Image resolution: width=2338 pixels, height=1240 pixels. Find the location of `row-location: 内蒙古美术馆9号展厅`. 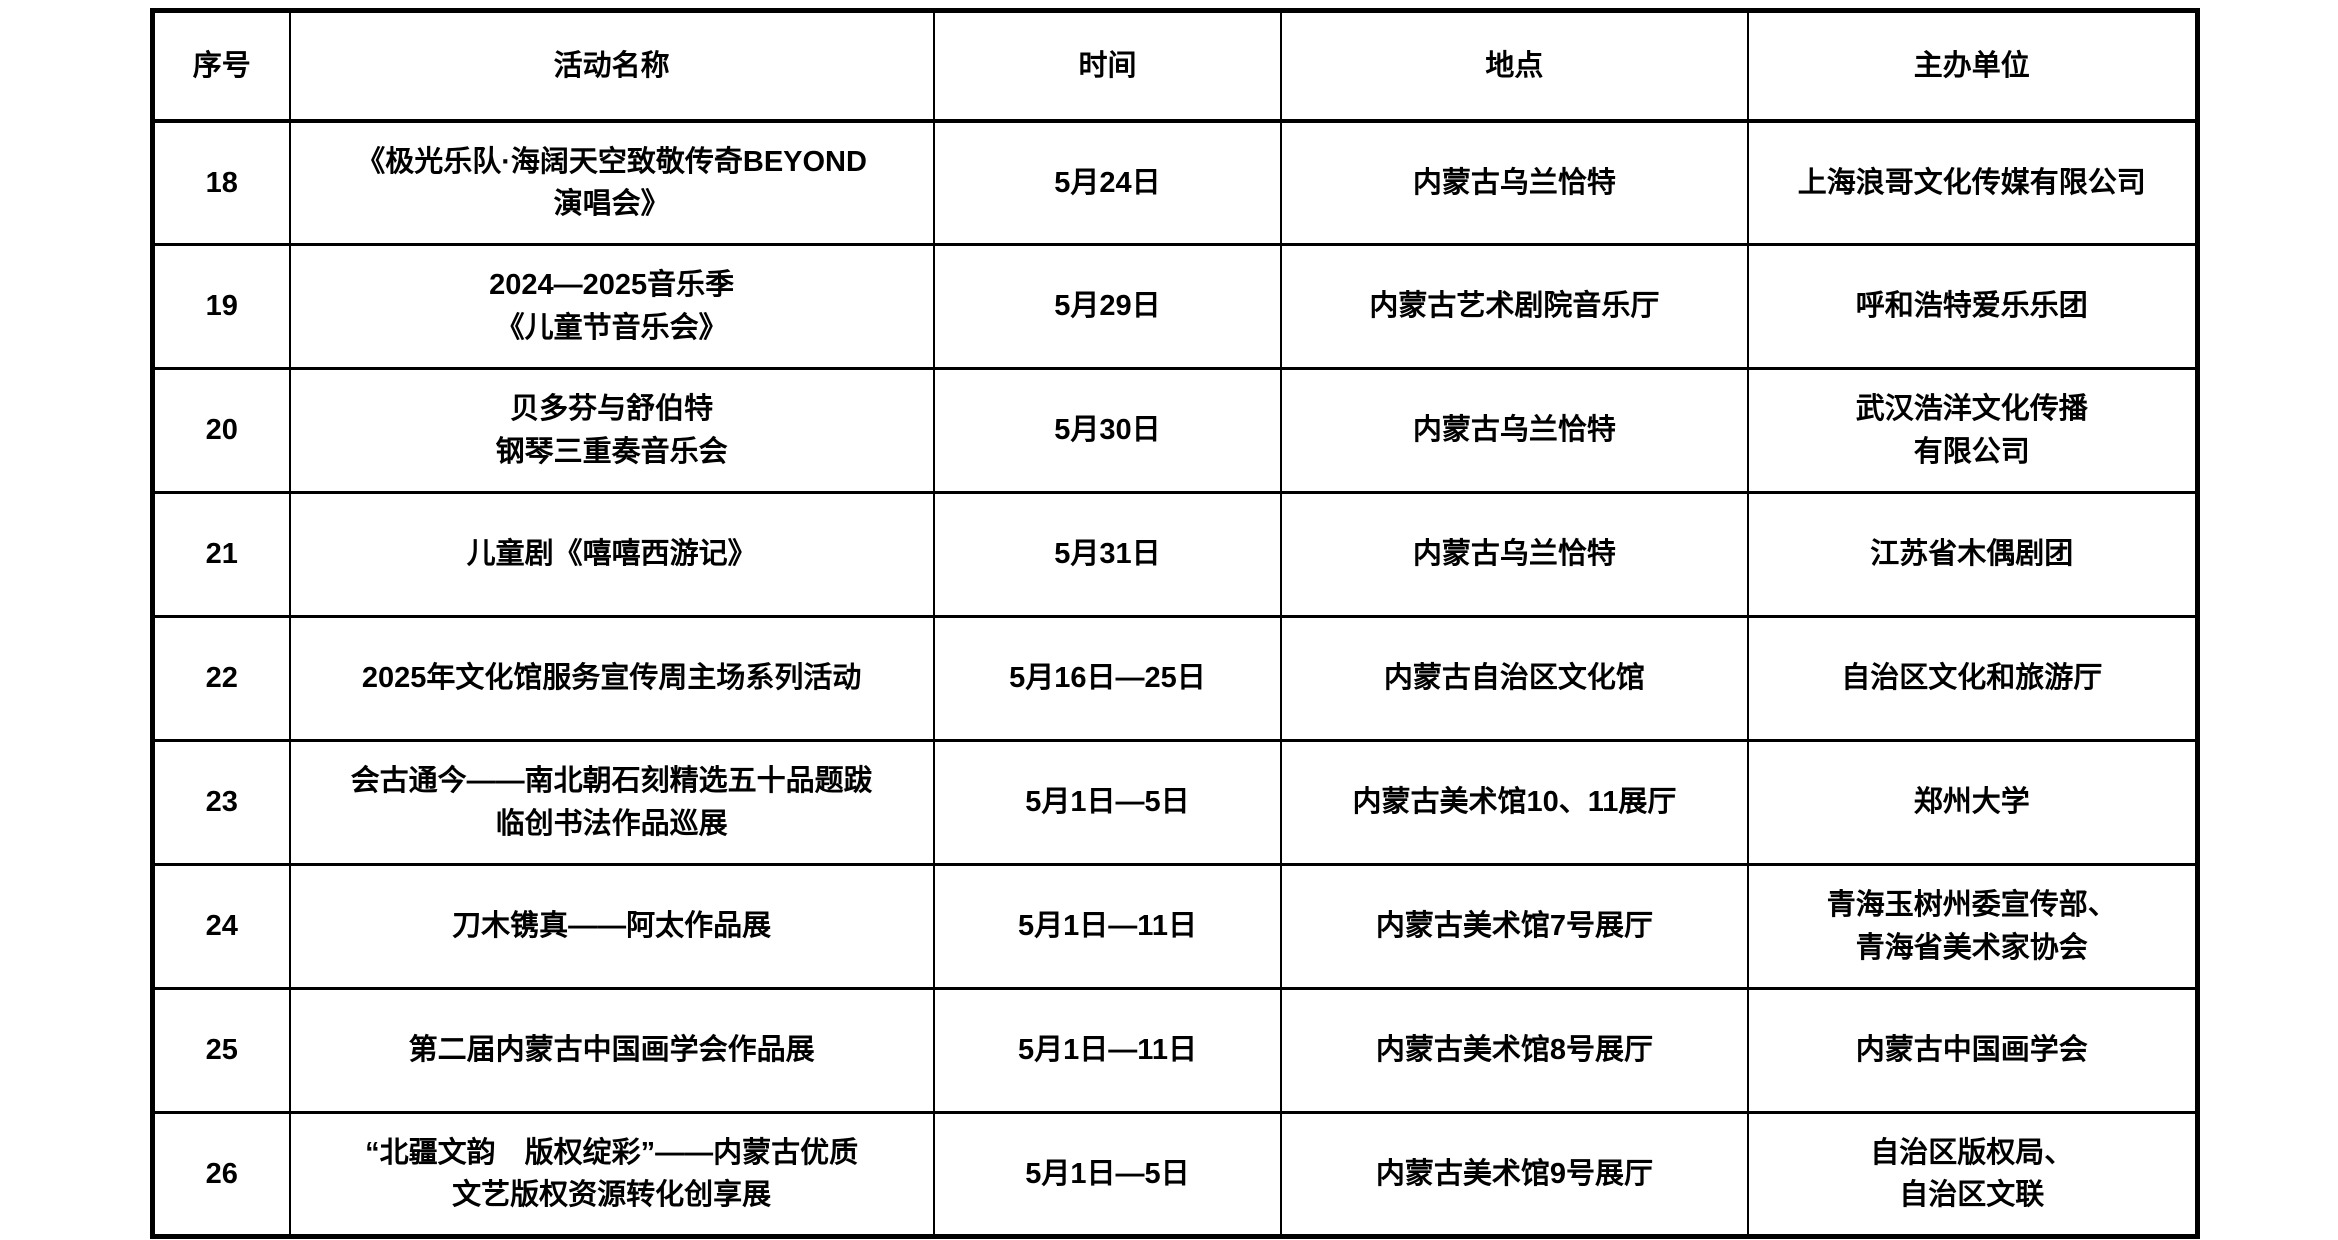

row-location: 内蒙古美术馆9号展厅 is located at coordinates (1514, 1174).